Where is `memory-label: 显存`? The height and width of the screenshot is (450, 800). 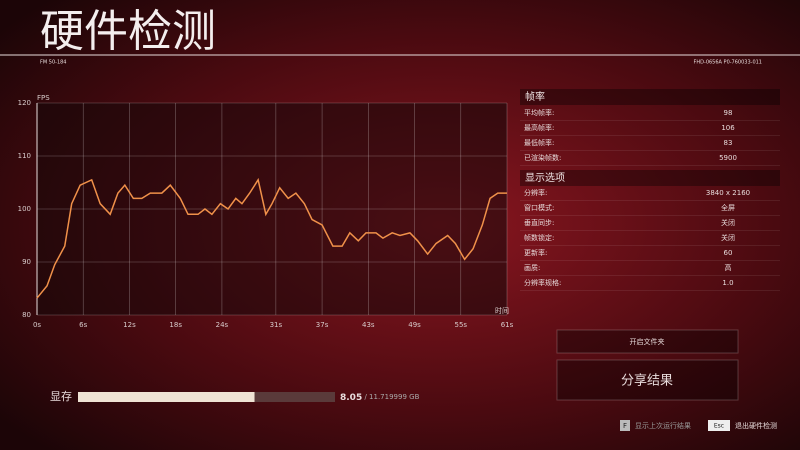
memory-label: 显存 is located at coordinates (61, 396).